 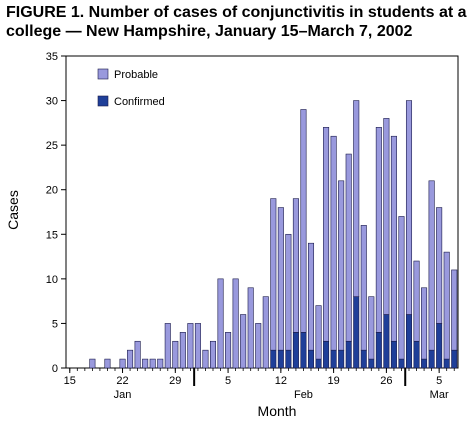 I want to click on month-label: Feb, so click(x=303, y=395).